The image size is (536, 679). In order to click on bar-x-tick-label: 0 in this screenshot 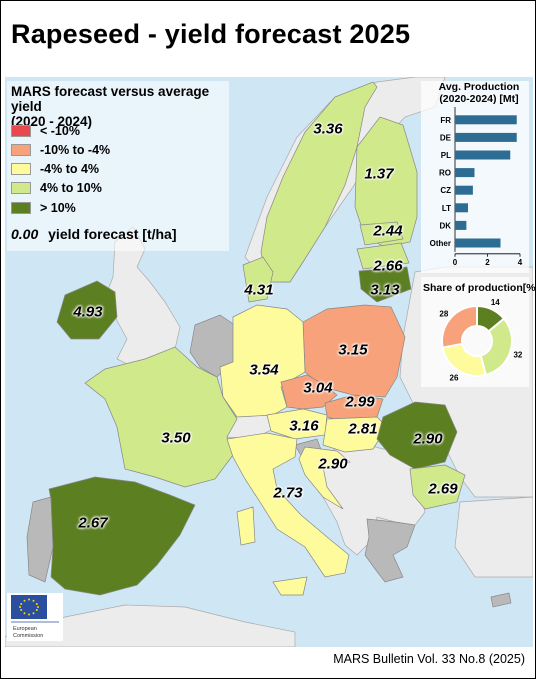, I will do `click(455, 262)`.